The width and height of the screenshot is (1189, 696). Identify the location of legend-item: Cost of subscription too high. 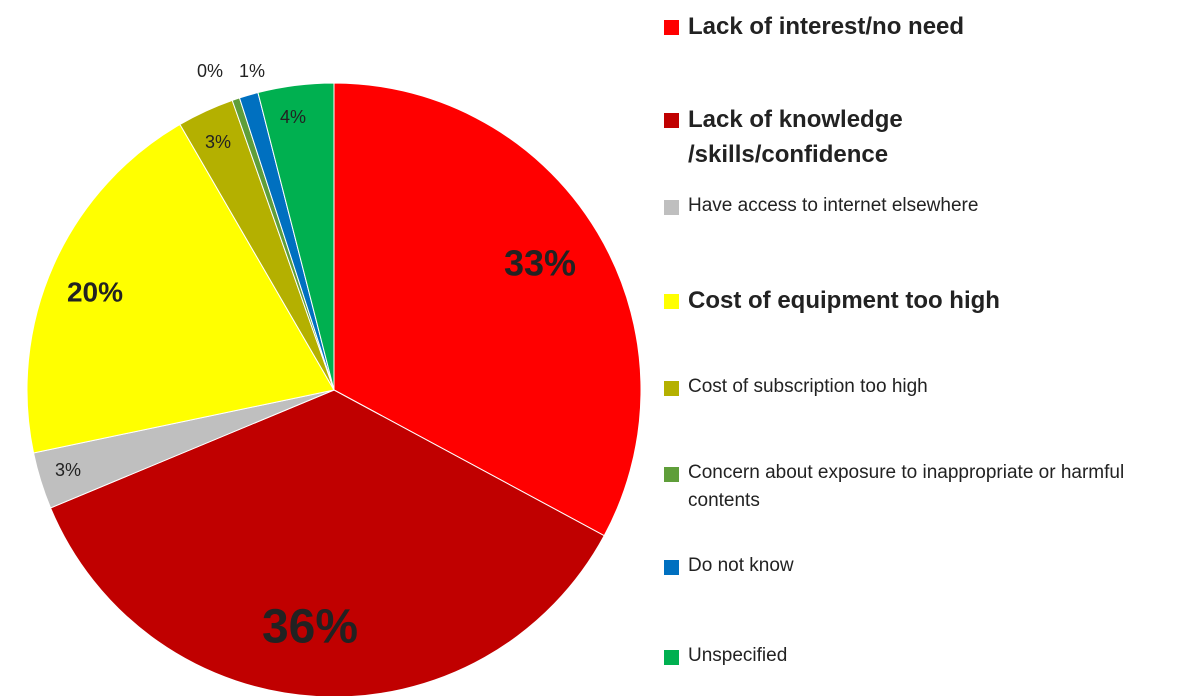
(916, 387).